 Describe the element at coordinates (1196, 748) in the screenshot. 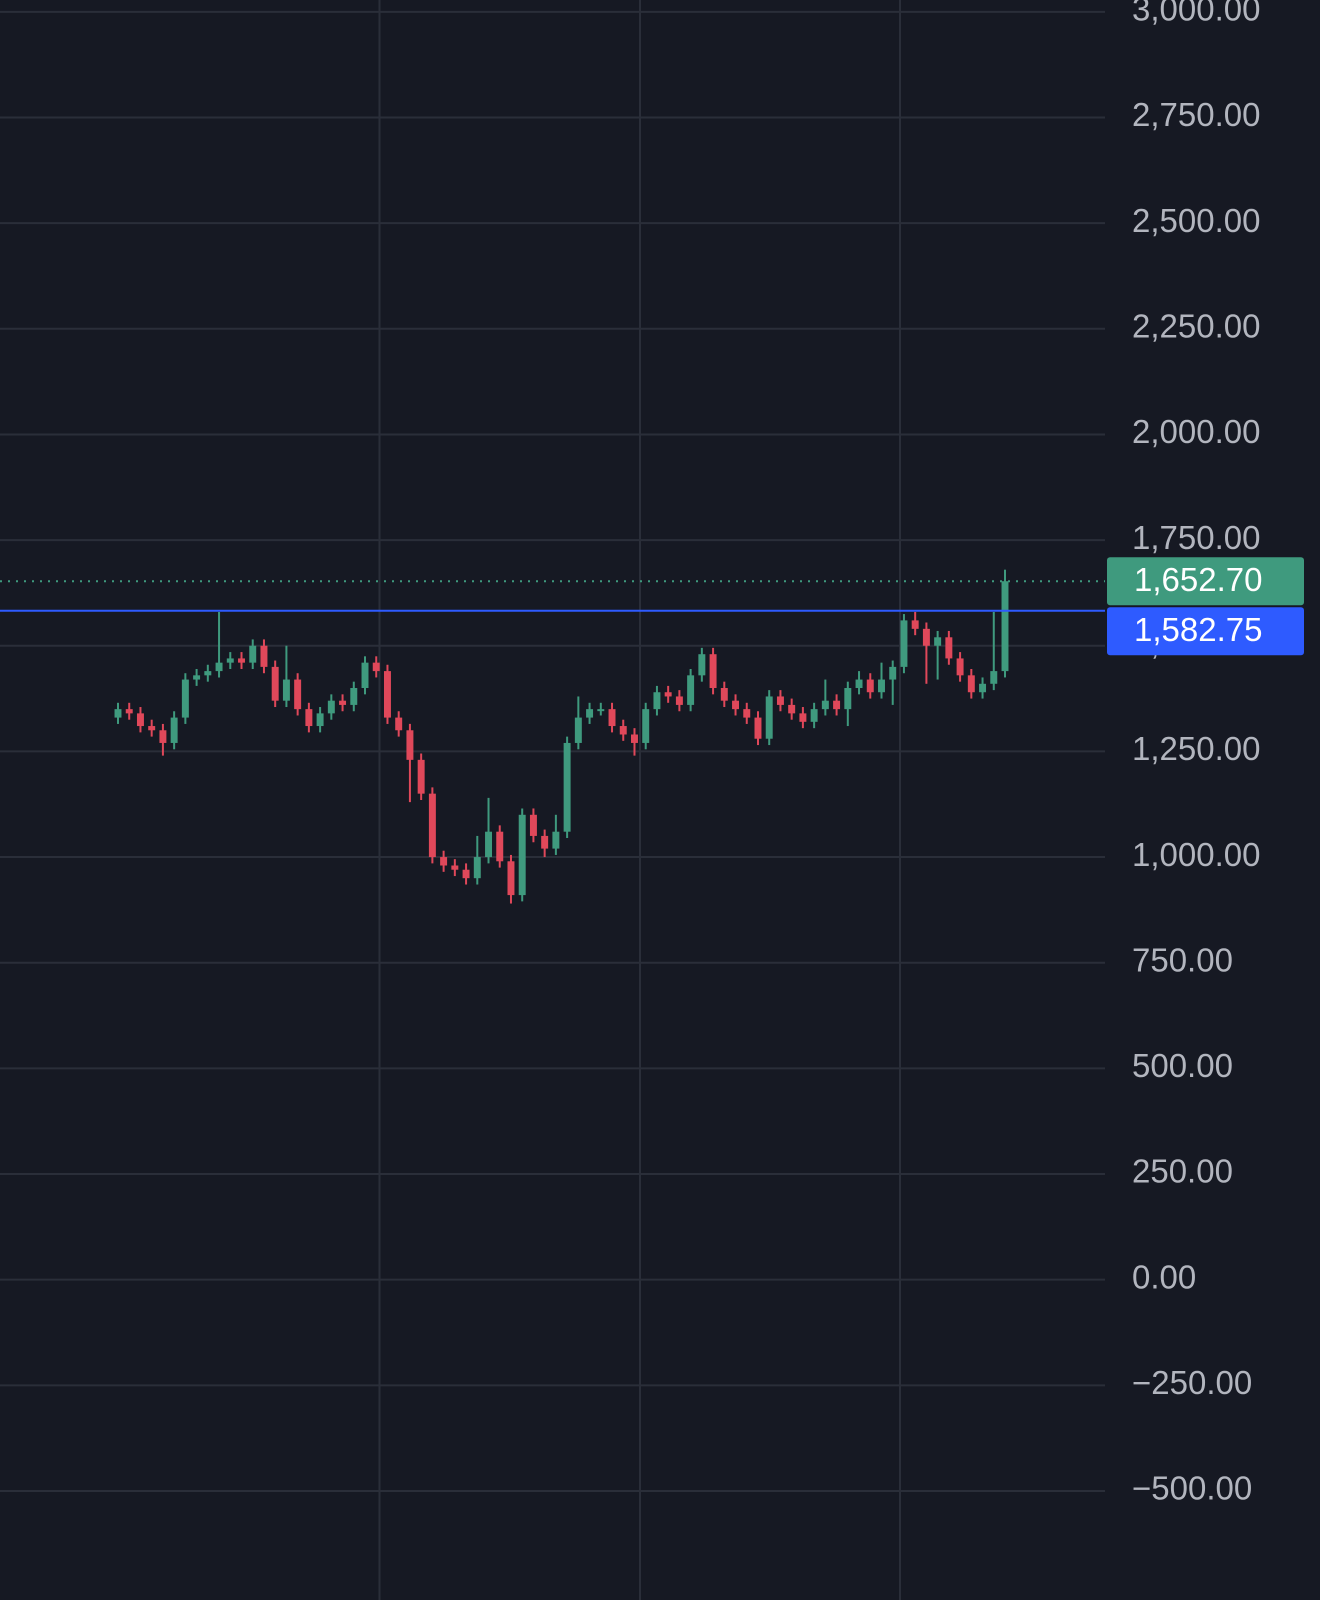

I see `y-tick-label: 1,250.00` at that location.